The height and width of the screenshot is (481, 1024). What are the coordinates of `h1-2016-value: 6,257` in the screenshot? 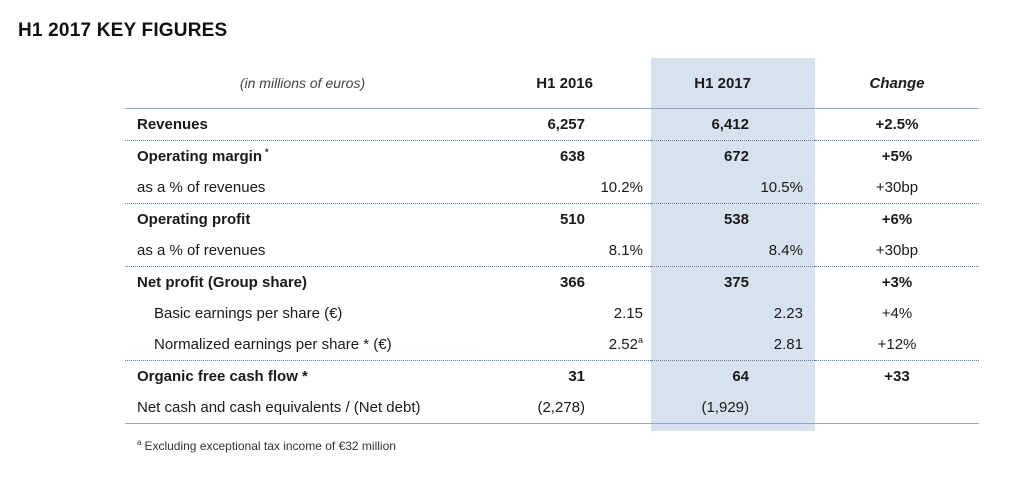 It's located at (565, 124).